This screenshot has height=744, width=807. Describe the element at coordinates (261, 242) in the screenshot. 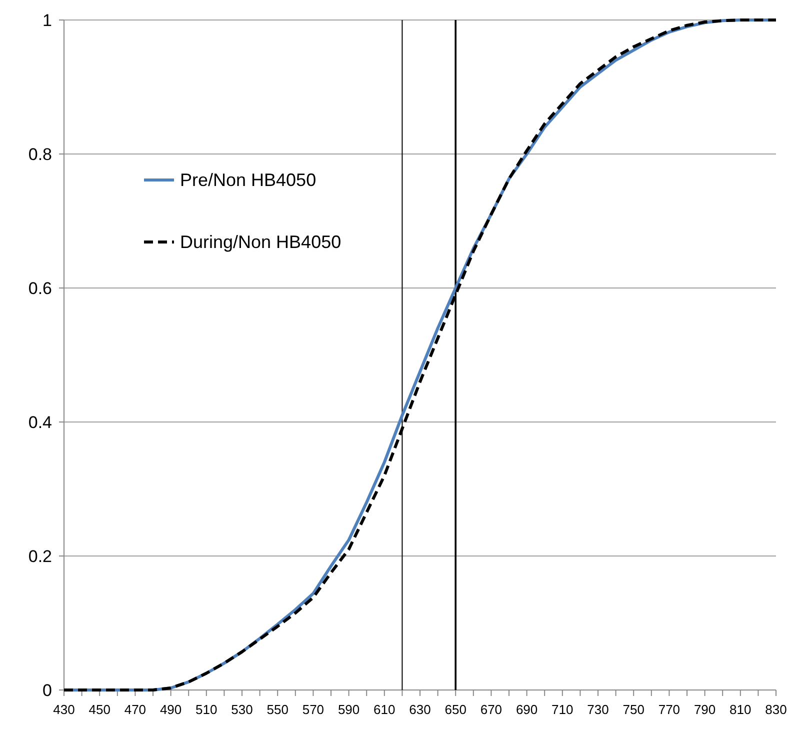

I see `legend-label: During/Non HB4050` at that location.